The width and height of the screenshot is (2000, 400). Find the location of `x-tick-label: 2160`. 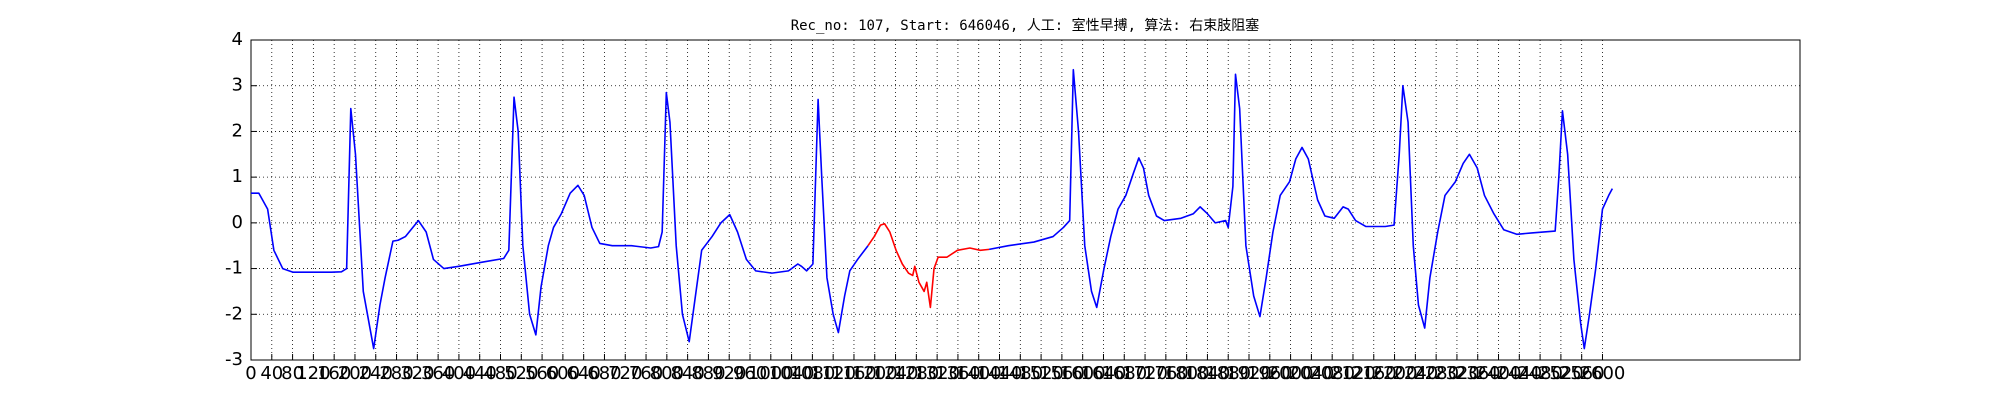

x-tick-label: 2160 is located at coordinates (1374, 373).